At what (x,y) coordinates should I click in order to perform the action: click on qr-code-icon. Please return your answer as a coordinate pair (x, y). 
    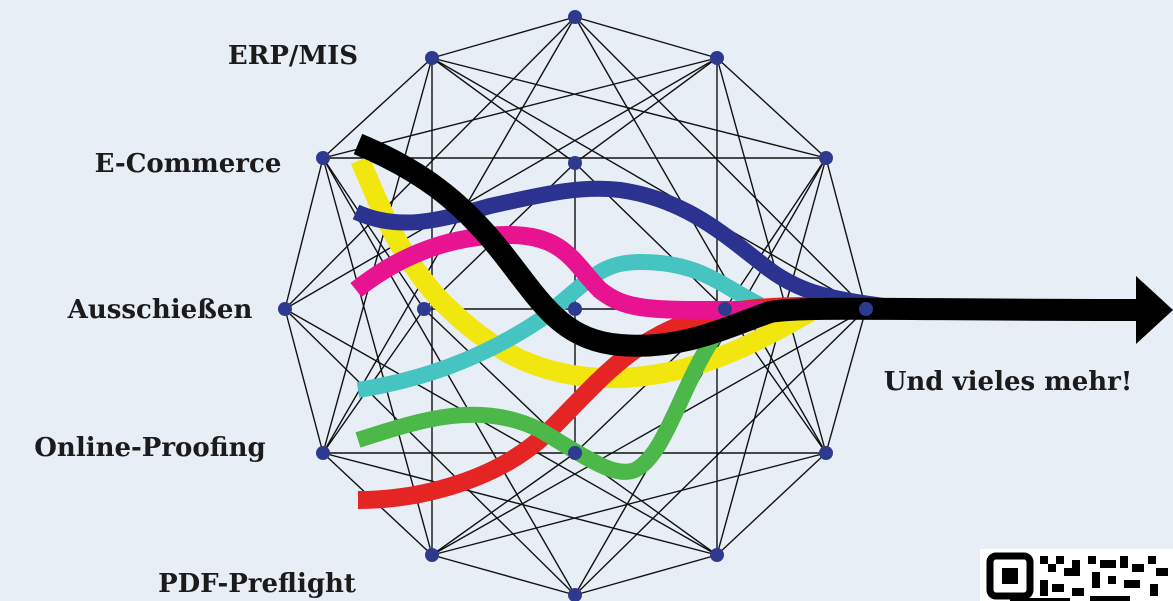
    Looking at the image, I should click on (1076, 575).